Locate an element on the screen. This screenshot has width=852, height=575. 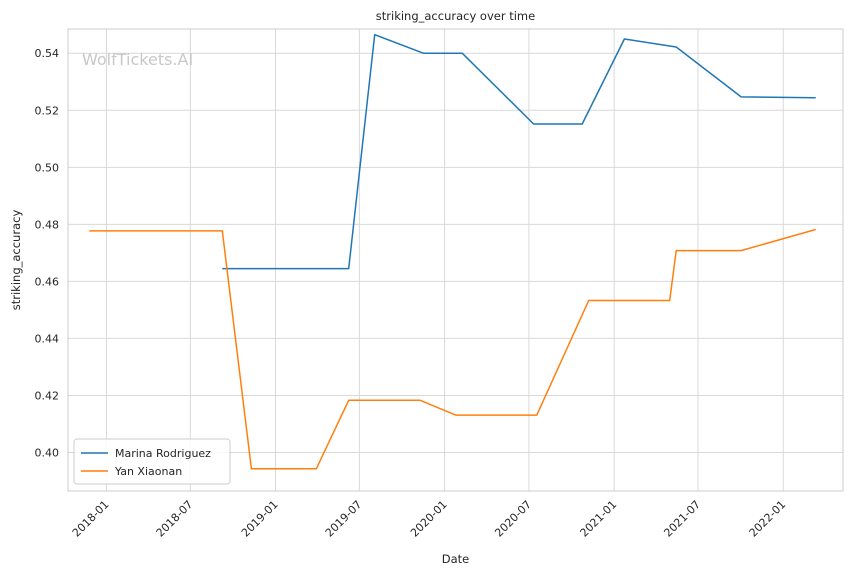
y-axis-ticks: 0.40 0.42 0.44 0.46 0.48 0.50 0.52 0.54 is located at coordinates (47, 253).